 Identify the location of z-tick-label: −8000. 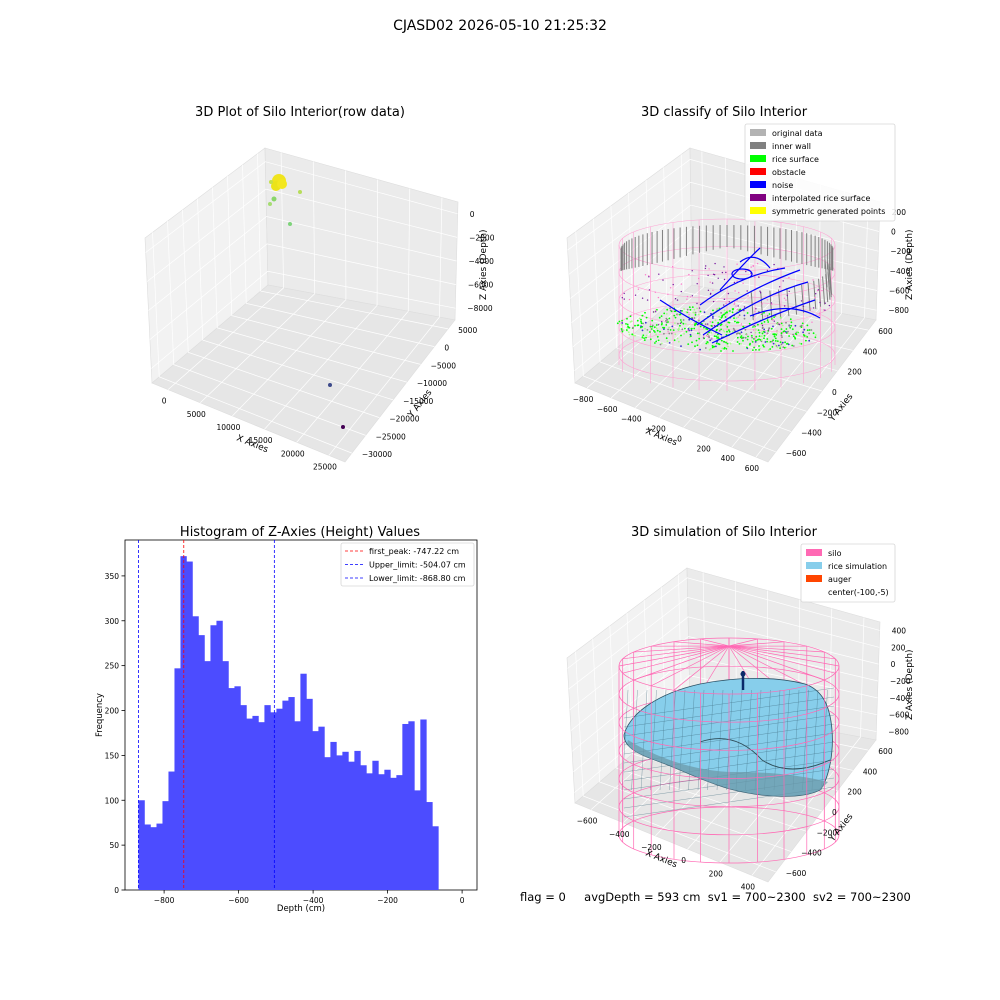
(480, 308).